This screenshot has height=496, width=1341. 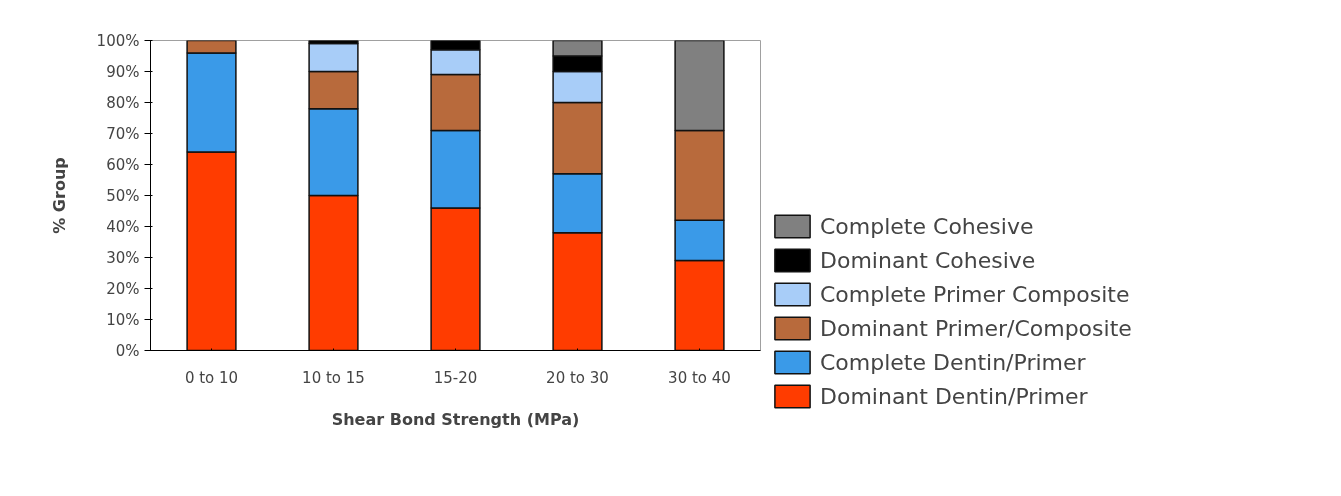 What do you see at coordinates (123, 319) in the screenshot?
I see `y-tick-label: 10%` at bounding box center [123, 319].